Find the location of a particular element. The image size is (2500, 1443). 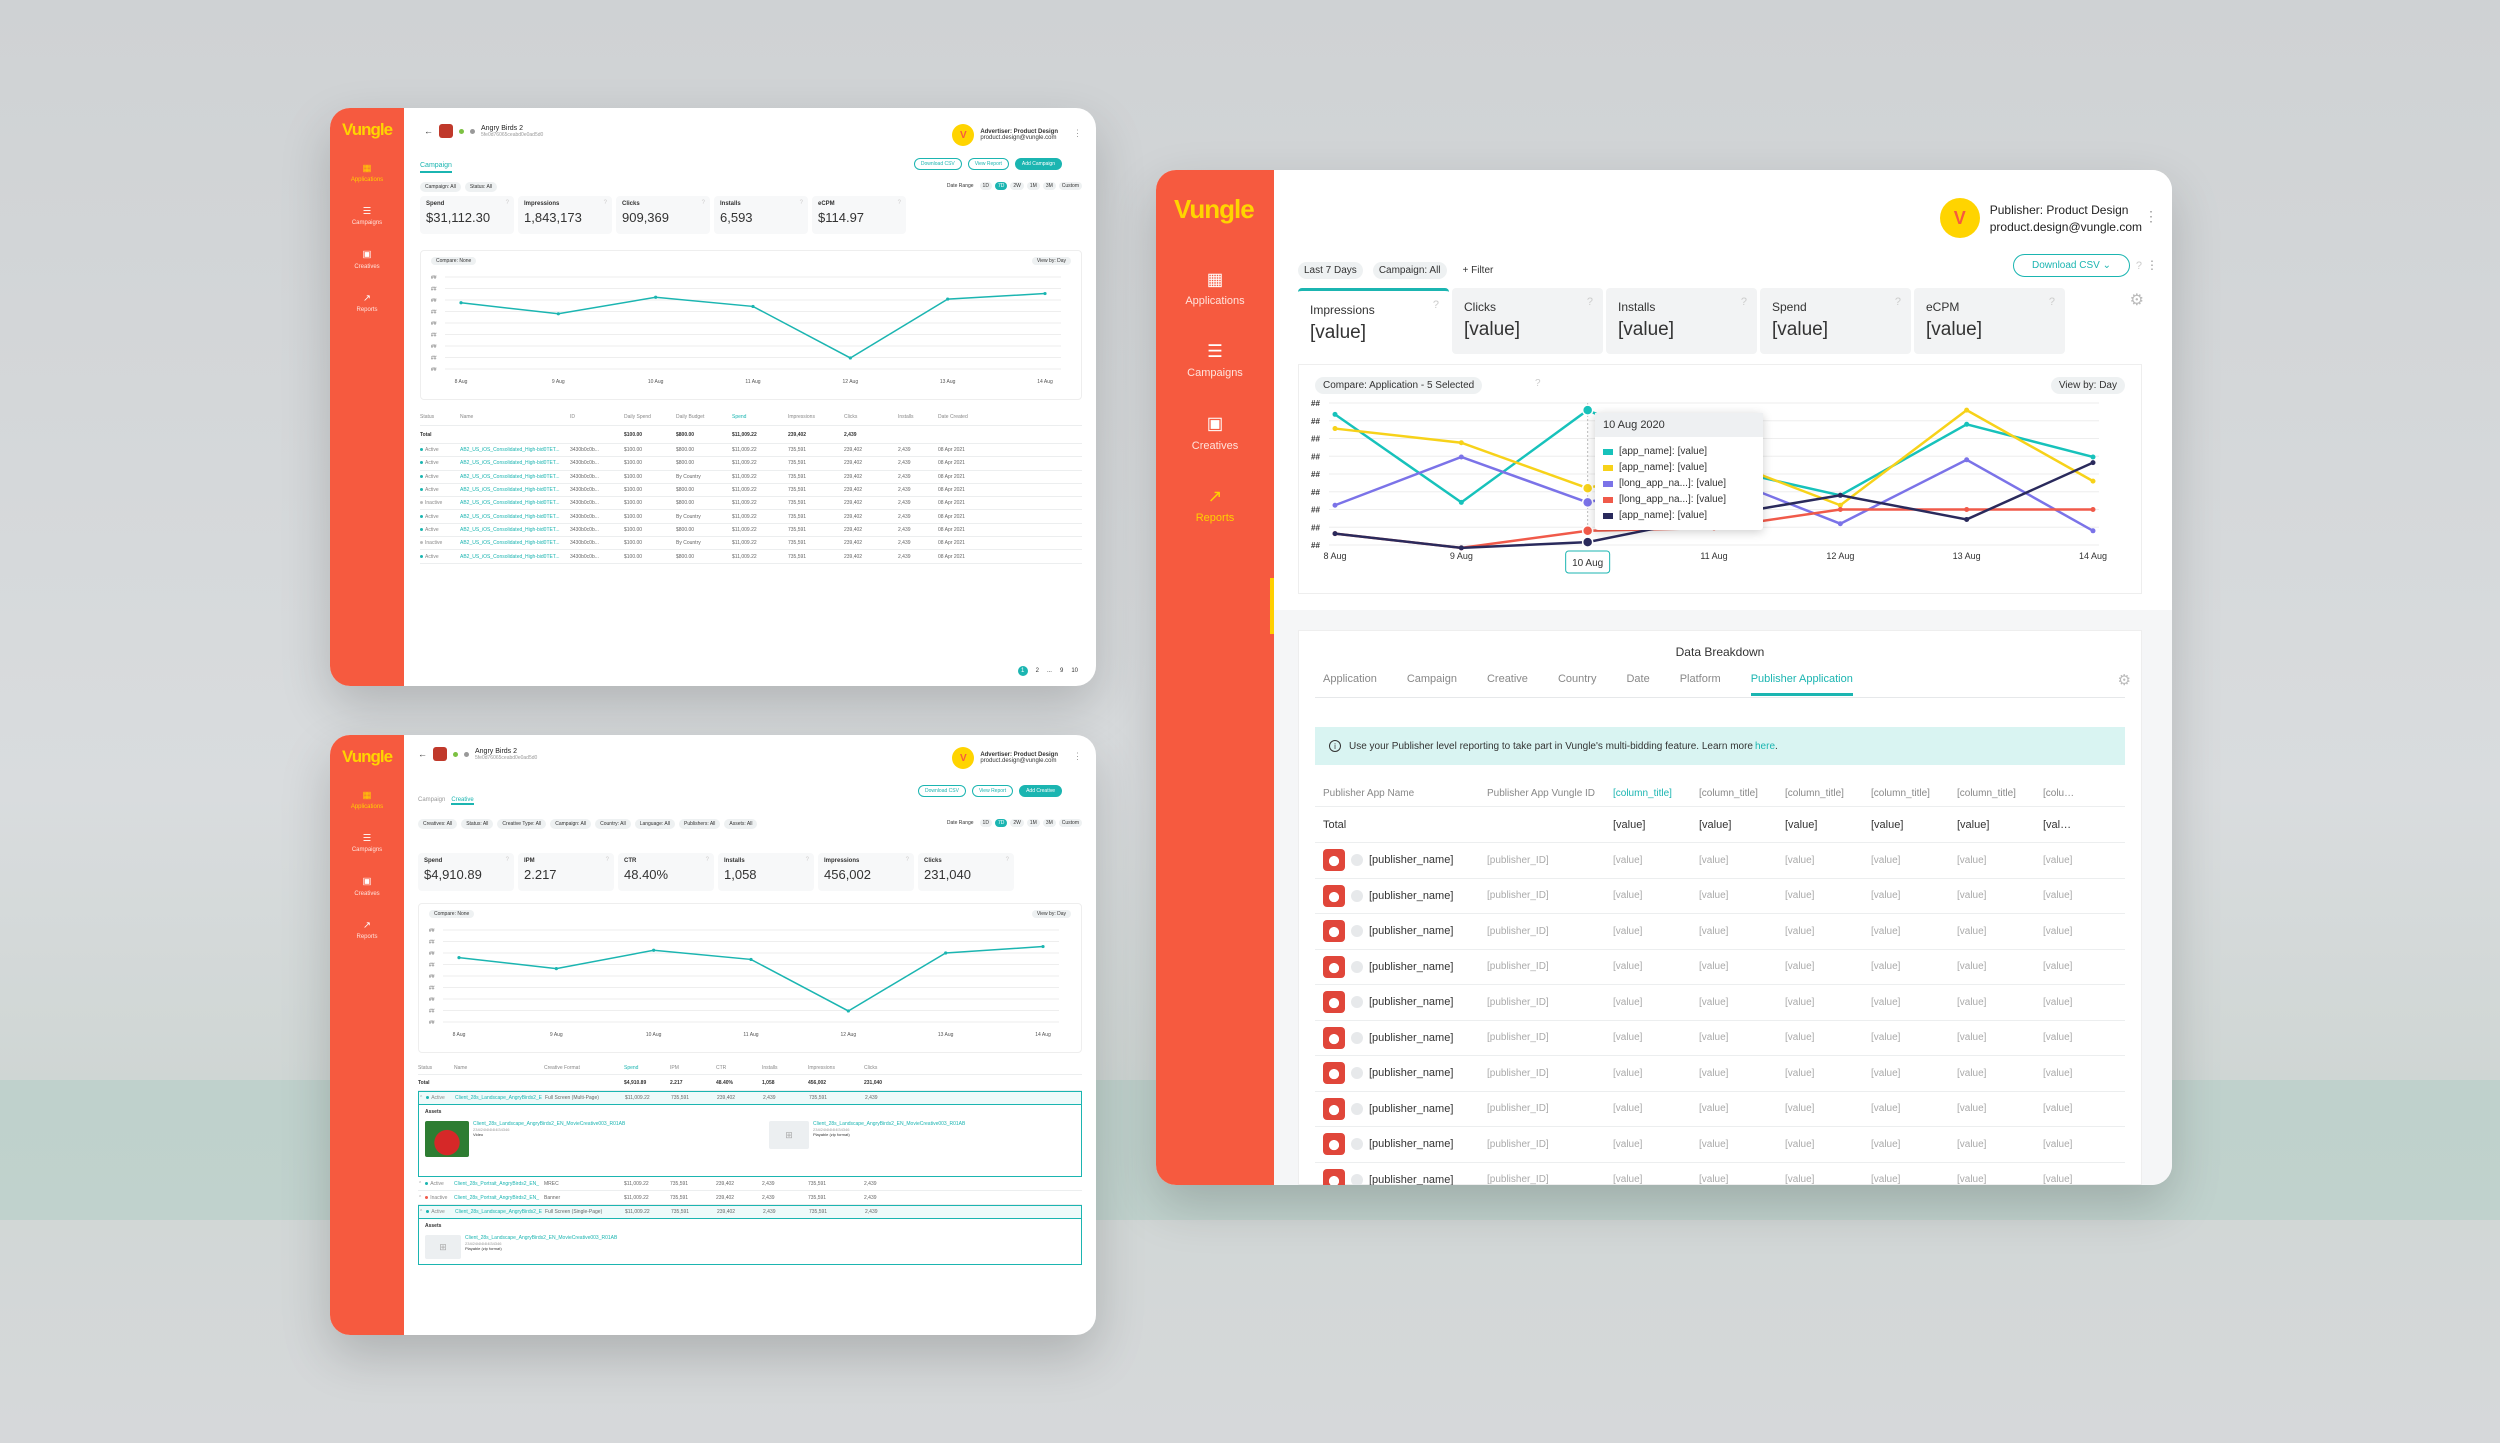

avatar: V is located at coordinates (963, 135).